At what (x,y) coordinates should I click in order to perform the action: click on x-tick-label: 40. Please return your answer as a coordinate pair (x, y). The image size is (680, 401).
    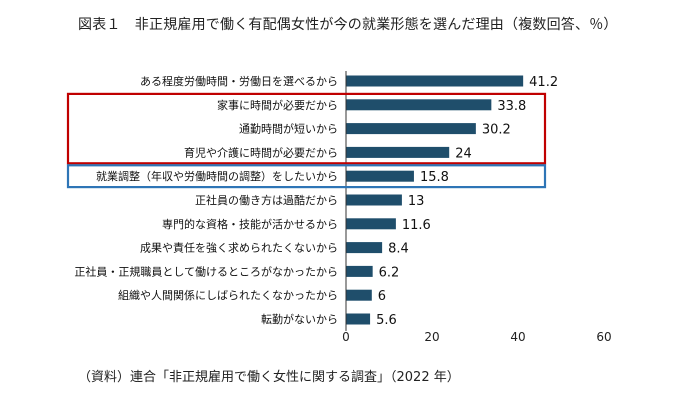
    Looking at the image, I should click on (517, 337).